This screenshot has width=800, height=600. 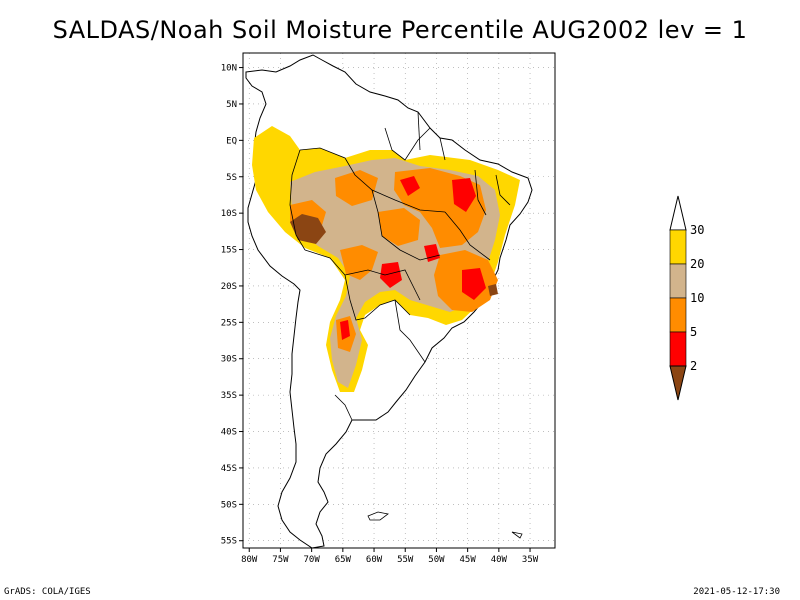 What do you see at coordinates (229, 433) in the screenshot?
I see `lat-tick-label: 40S` at bounding box center [229, 433].